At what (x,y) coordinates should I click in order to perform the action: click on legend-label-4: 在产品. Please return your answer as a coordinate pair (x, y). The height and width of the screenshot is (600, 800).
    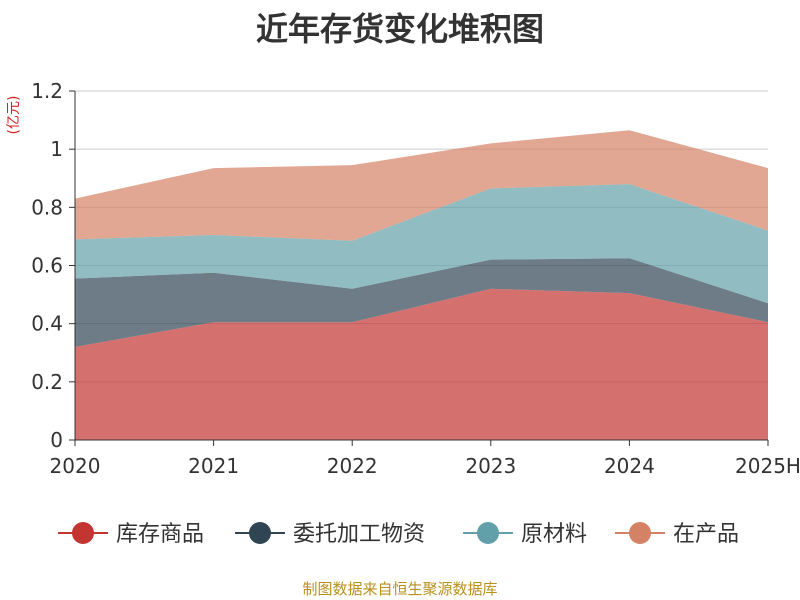
    Looking at the image, I should click on (706, 534).